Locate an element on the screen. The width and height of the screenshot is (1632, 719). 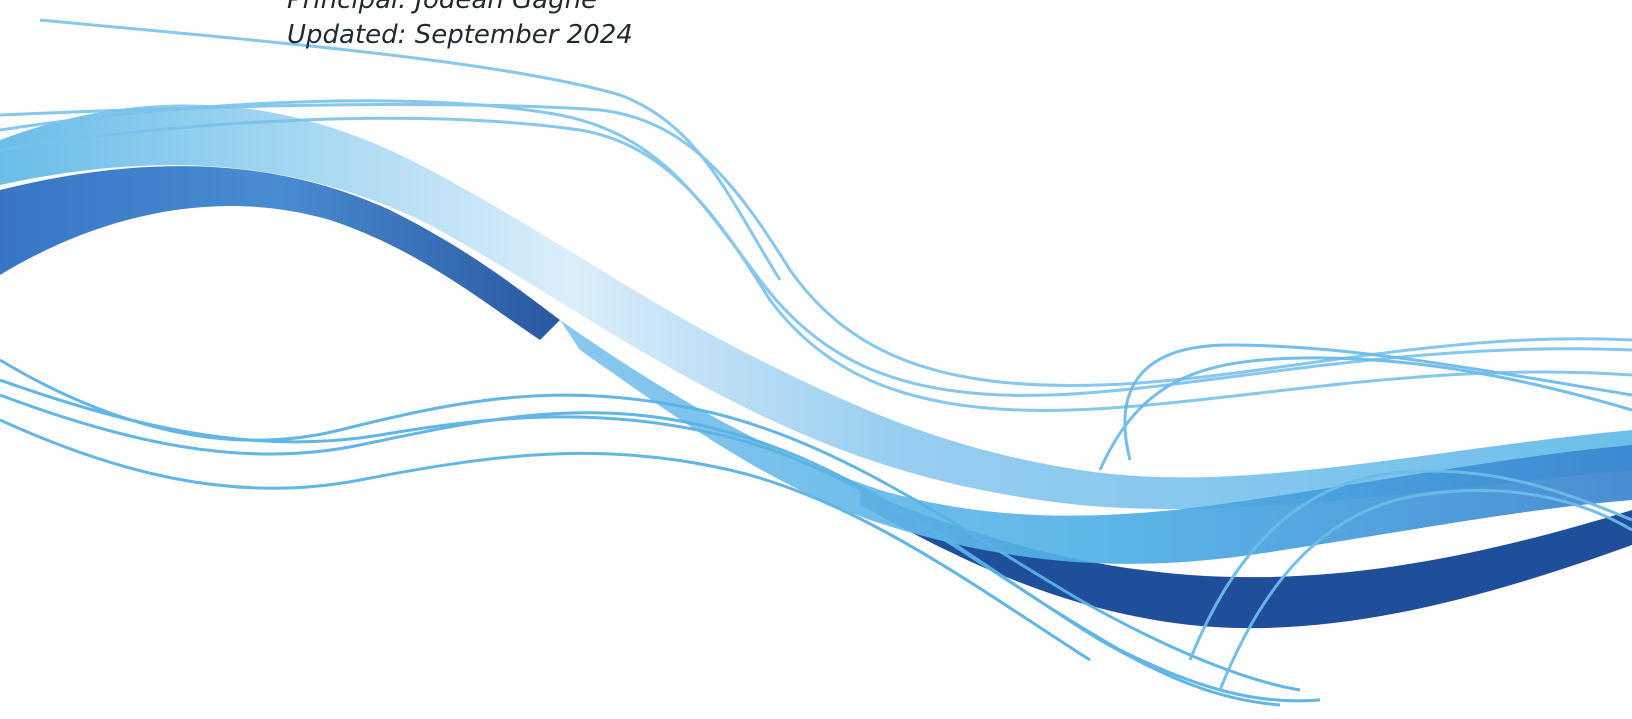
deep-ribbon-right is located at coordinates (1246, 559).